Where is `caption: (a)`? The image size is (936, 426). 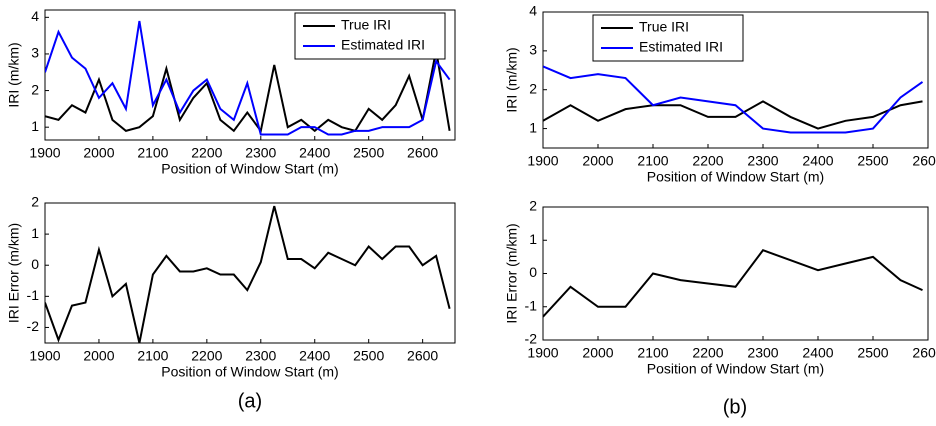 caption: (a) is located at coordinates (250, 401).